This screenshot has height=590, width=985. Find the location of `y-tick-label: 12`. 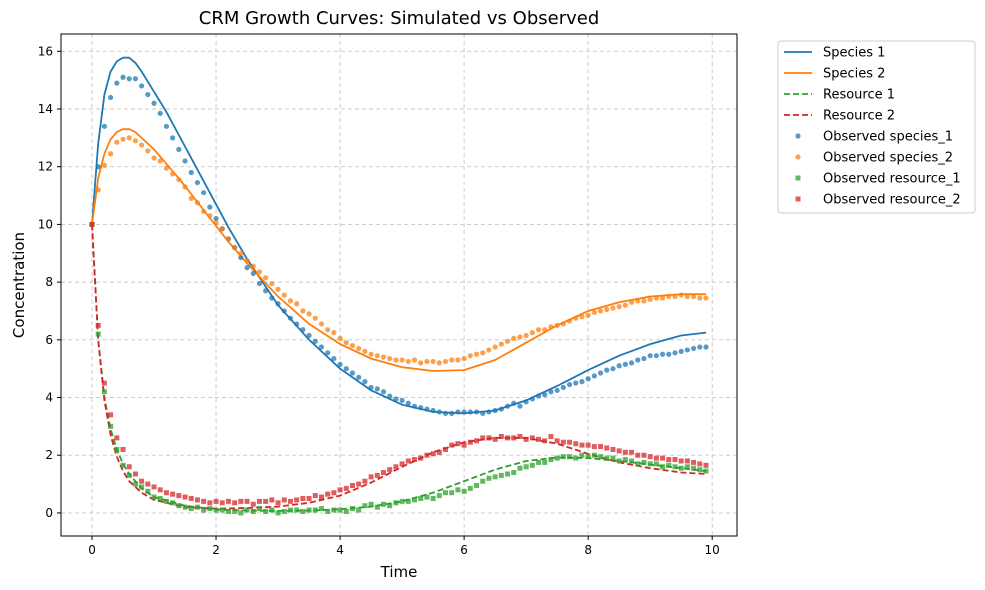

y-tick-label: 12 is located at coordinates (45, 167).